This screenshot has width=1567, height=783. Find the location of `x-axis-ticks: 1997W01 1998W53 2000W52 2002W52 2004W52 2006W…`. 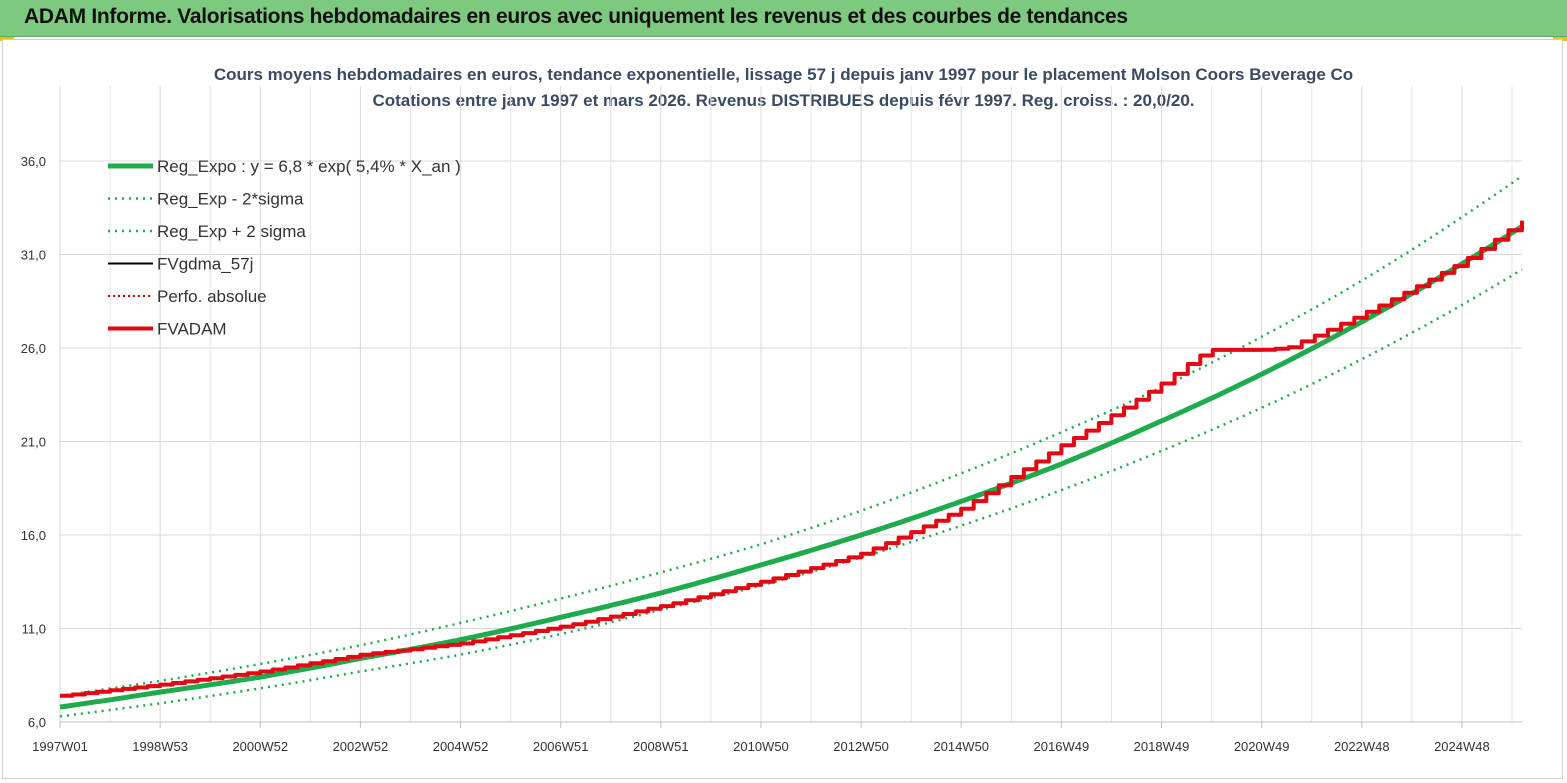

x-axis-ticks: 1997W01 1998W53 2000W52 2002W52 2004W52 2006W… is located at coordinates (761, 746).